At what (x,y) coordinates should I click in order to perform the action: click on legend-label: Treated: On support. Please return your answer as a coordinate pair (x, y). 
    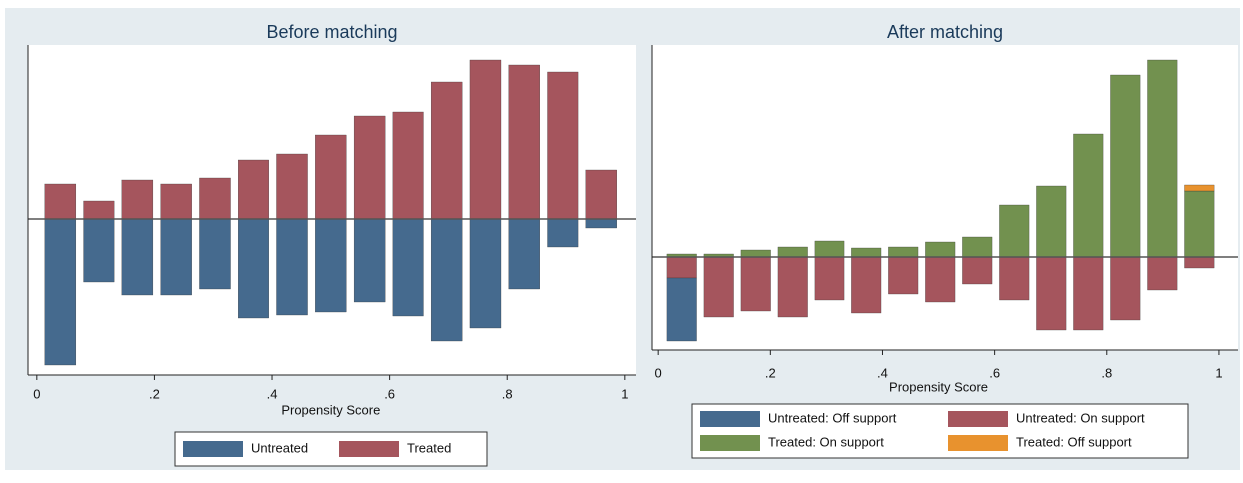
    Looking at the image, I should click on (826, 441).